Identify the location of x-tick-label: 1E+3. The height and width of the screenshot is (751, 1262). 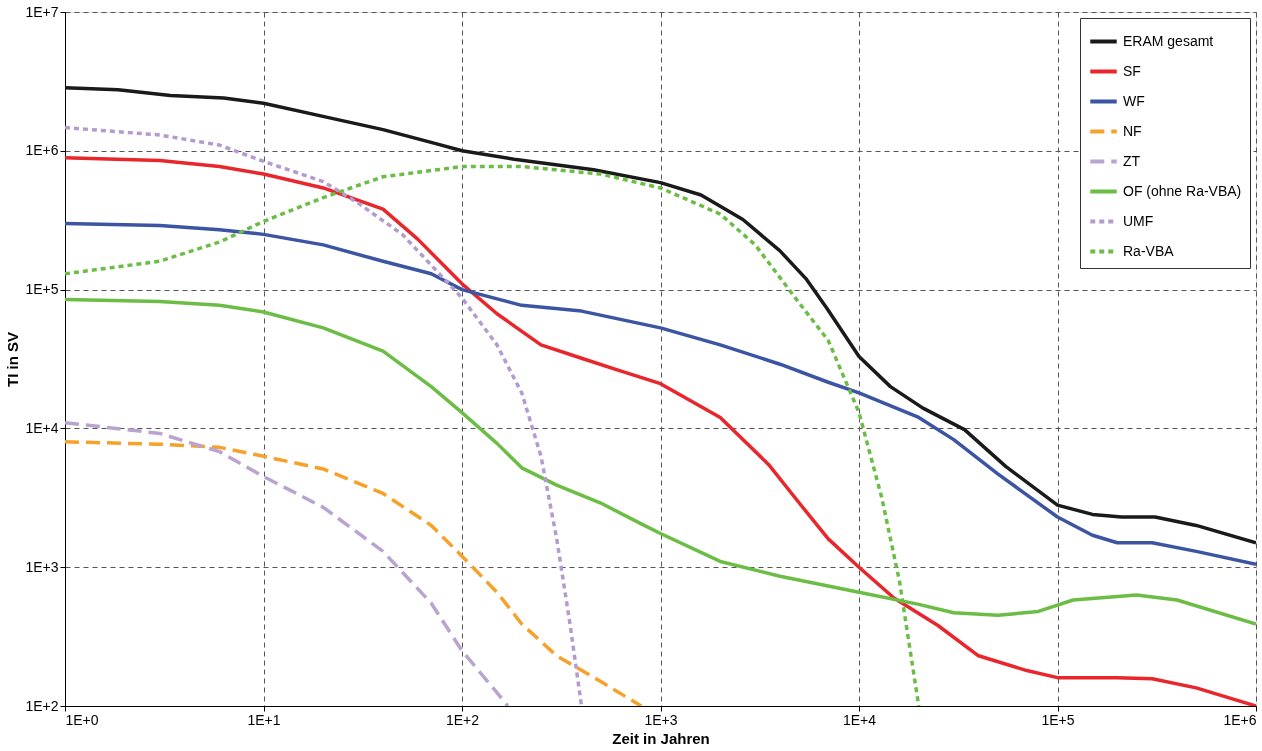
(661, 719).